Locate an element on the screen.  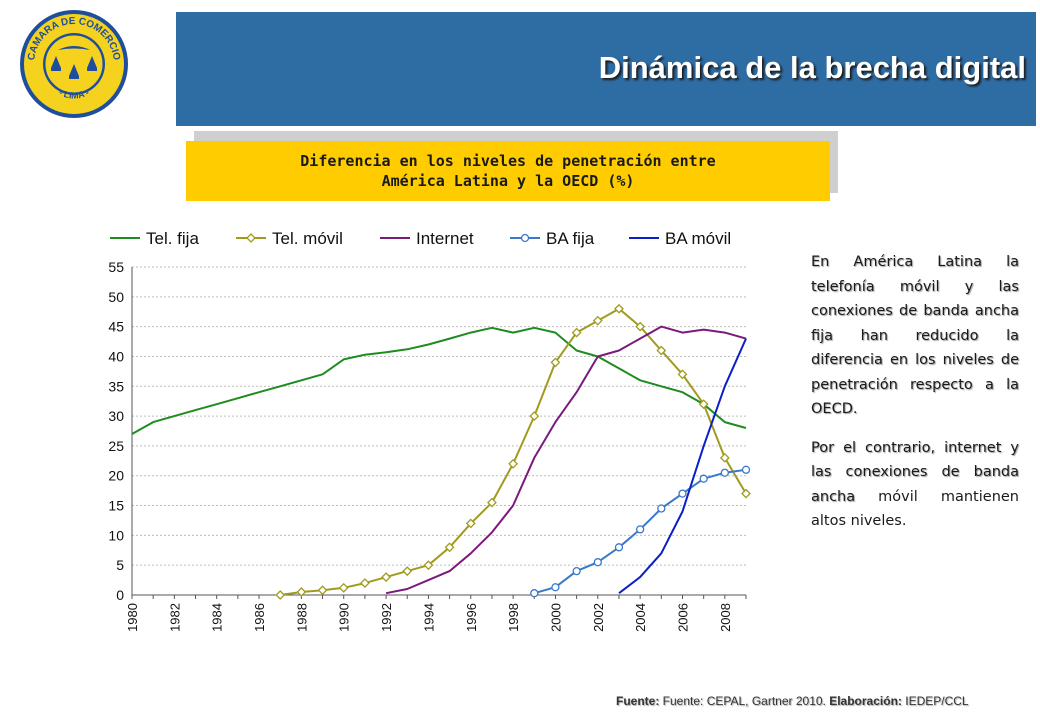
x-tick-label: 1982 is located at coordinates (174, 617).